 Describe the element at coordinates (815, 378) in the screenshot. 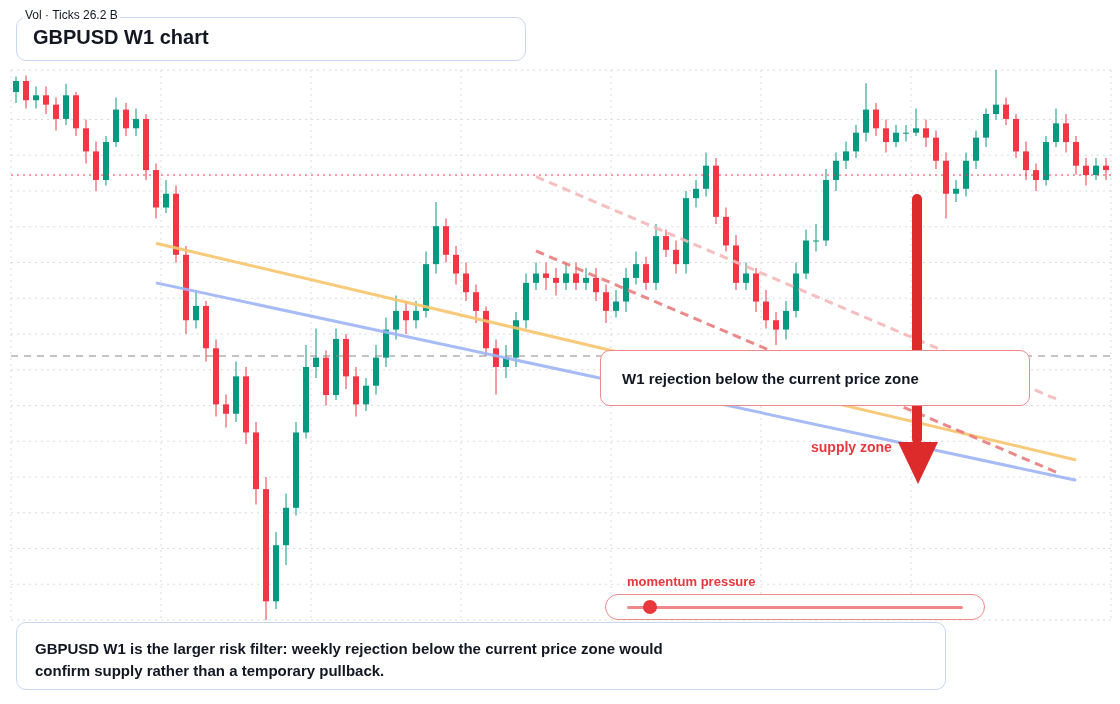

I see `callout-card: W1 rejection below the current price zone` at that location.